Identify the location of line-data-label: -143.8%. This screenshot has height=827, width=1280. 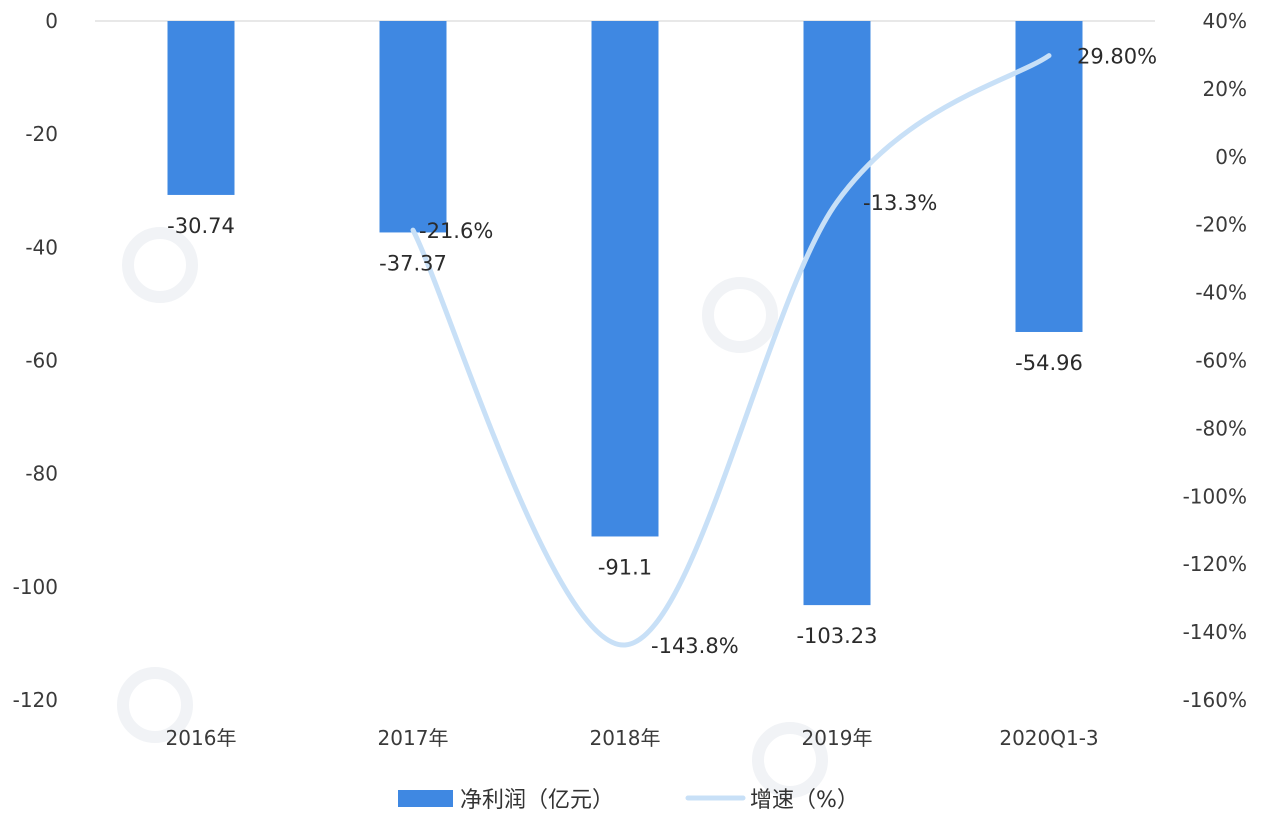
(695, 646).